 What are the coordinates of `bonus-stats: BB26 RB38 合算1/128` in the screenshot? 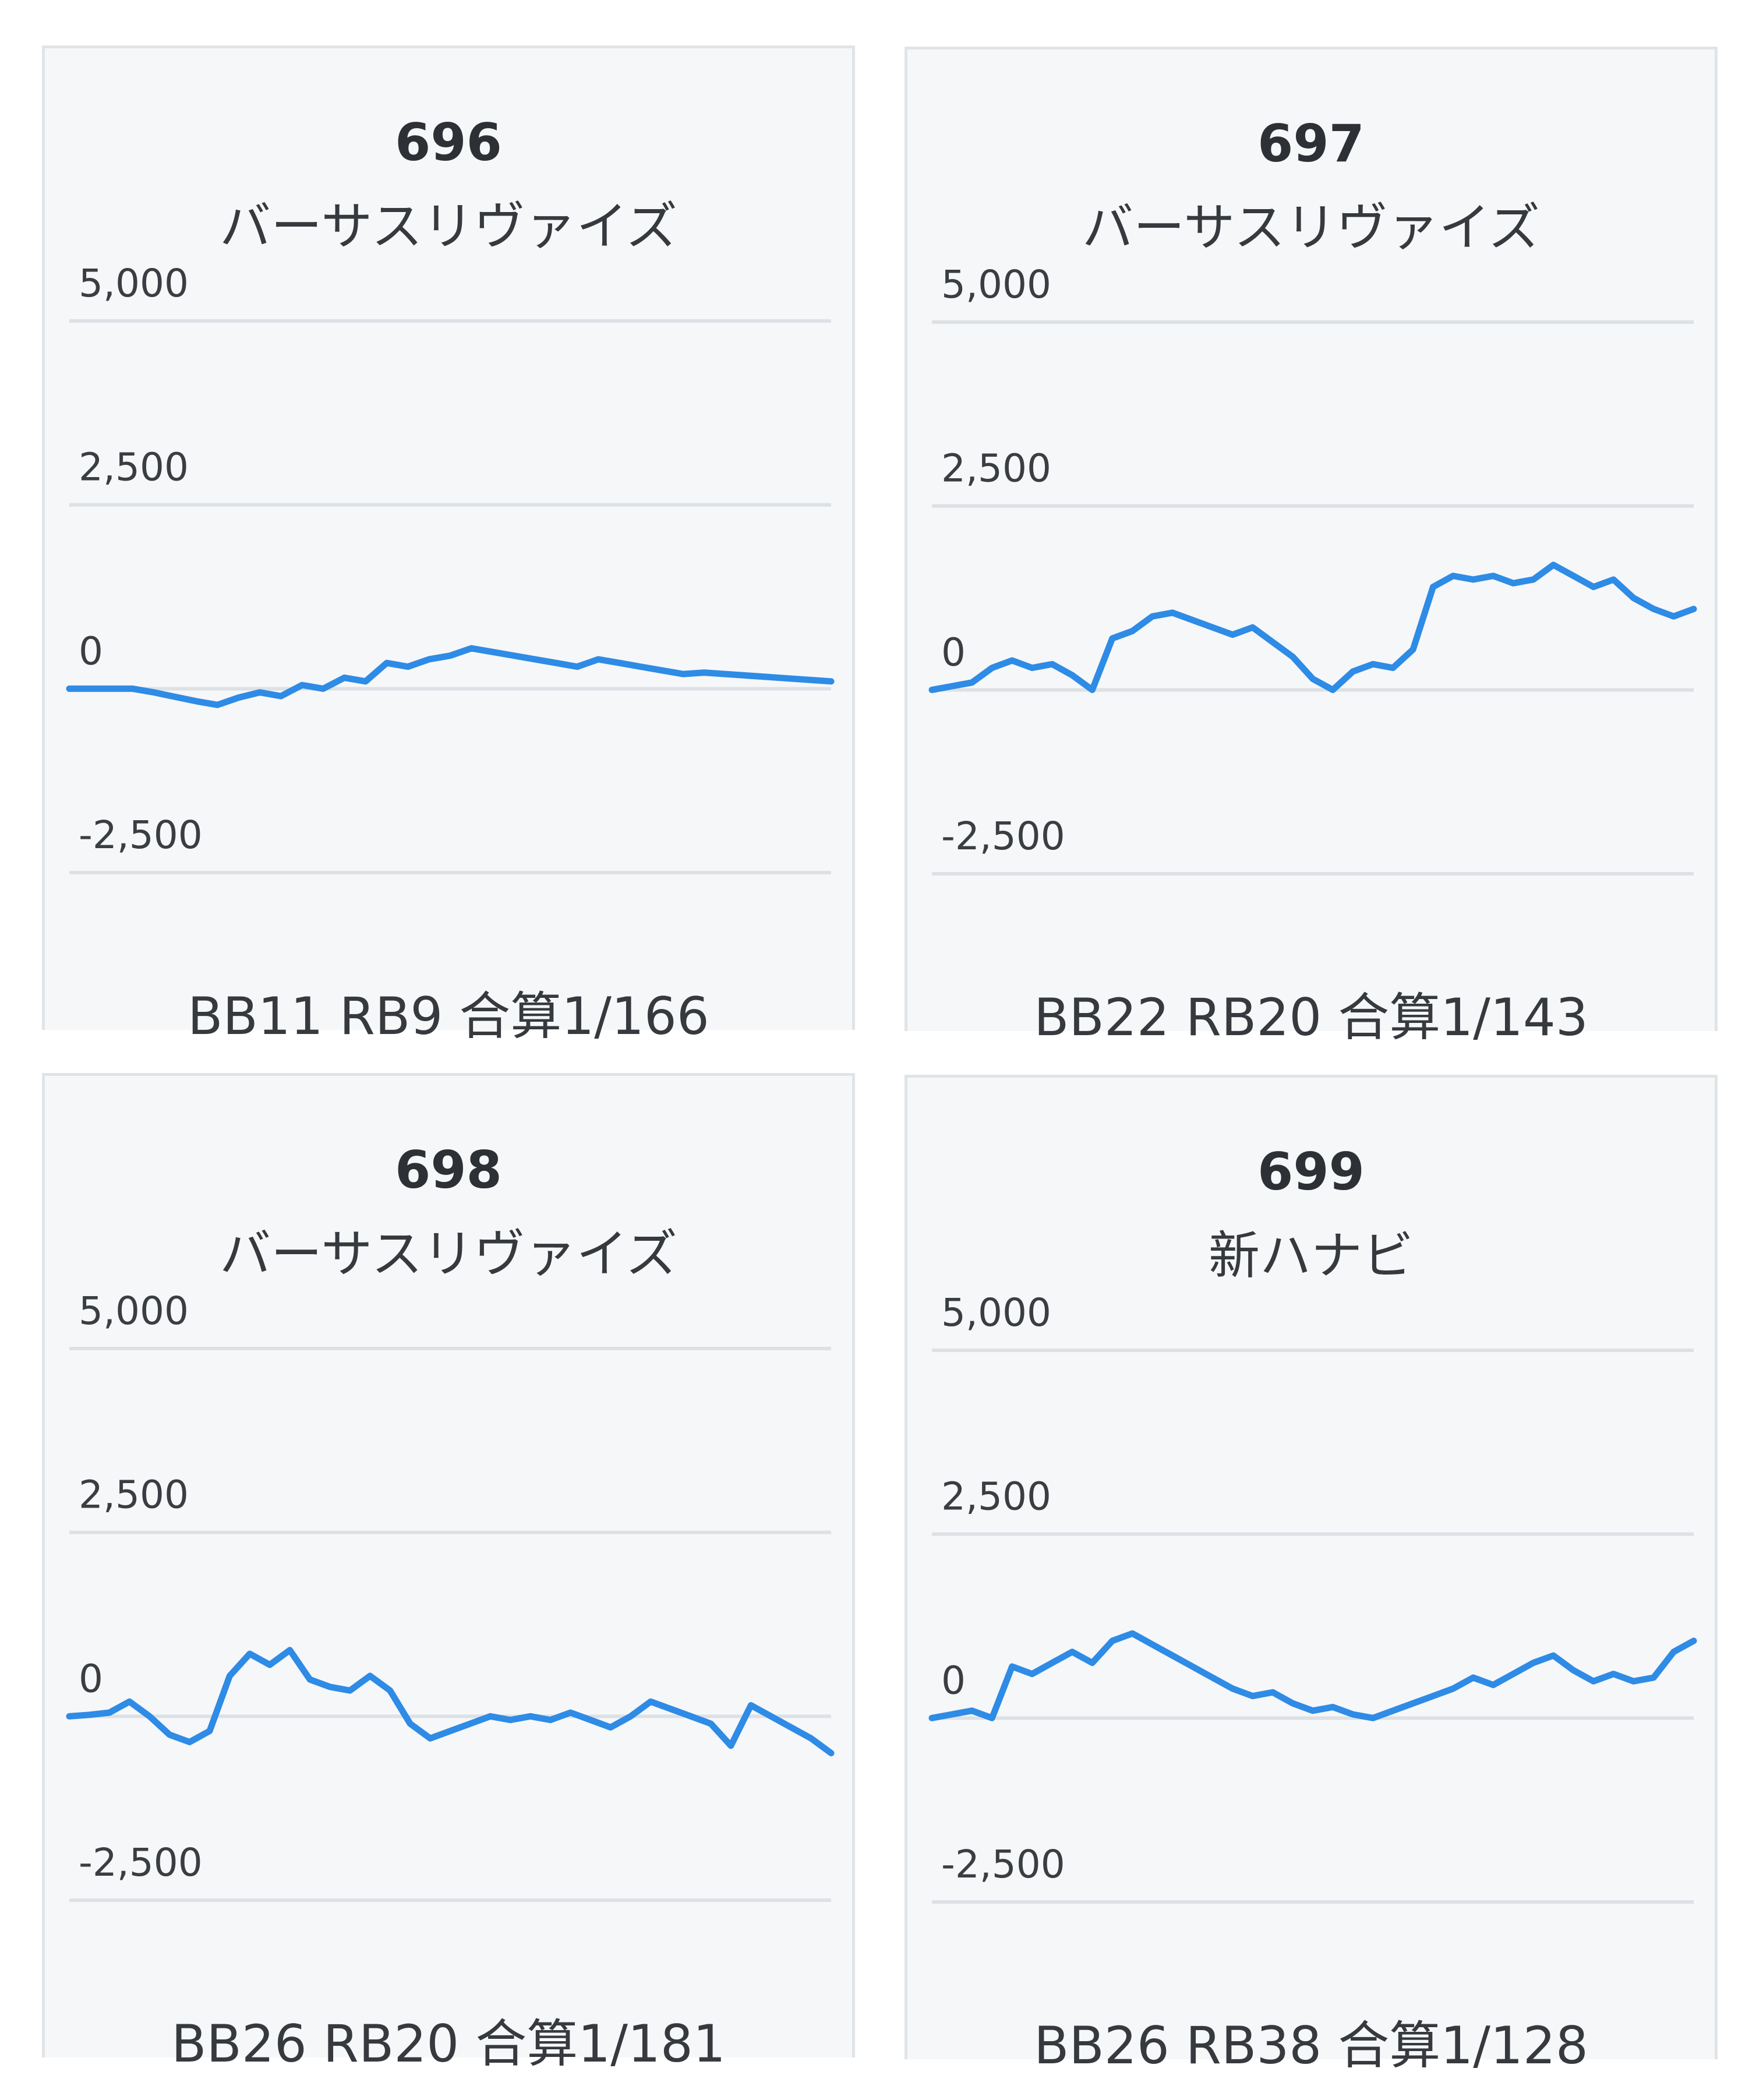 It's located at (1311, 2046).